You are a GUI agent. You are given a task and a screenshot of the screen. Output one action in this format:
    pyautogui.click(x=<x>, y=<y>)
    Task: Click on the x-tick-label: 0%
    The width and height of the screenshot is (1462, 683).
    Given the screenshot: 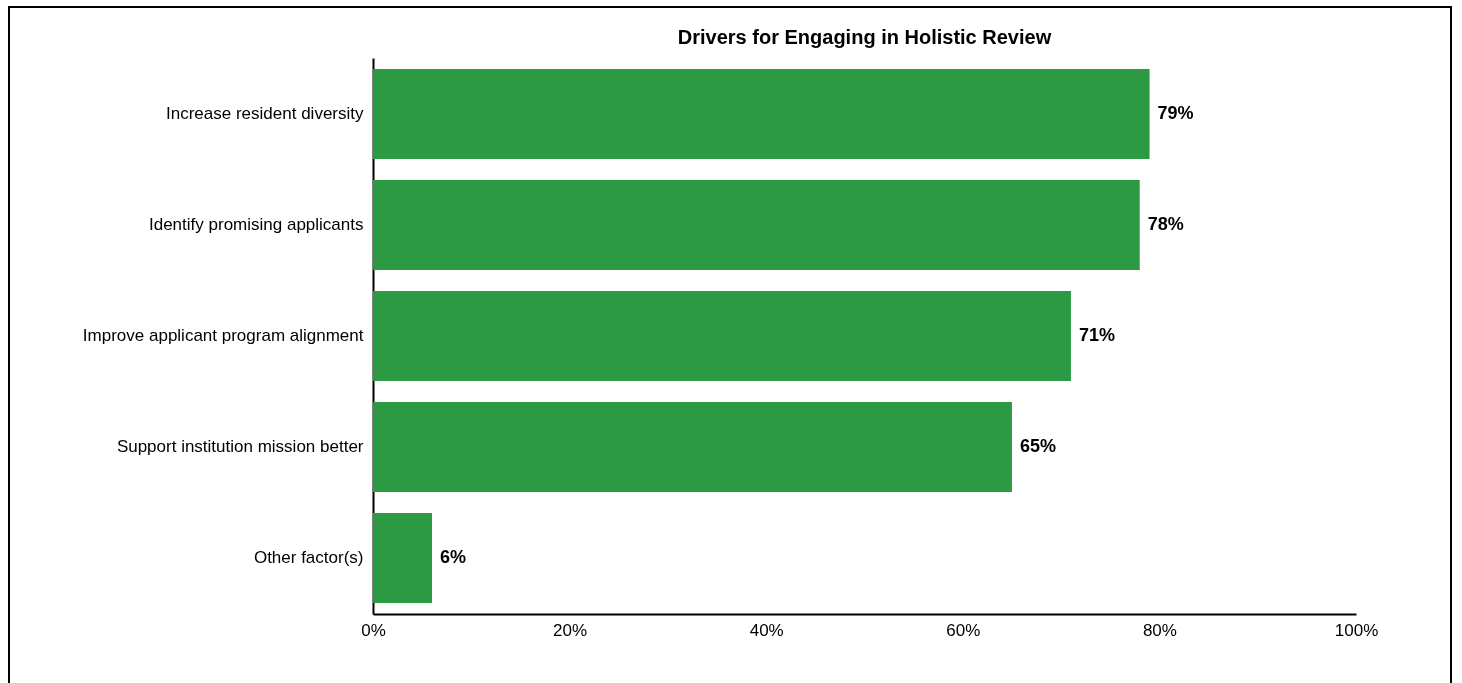 What is the action you would take?
    pyautogui.click(x=373, y=630)
    